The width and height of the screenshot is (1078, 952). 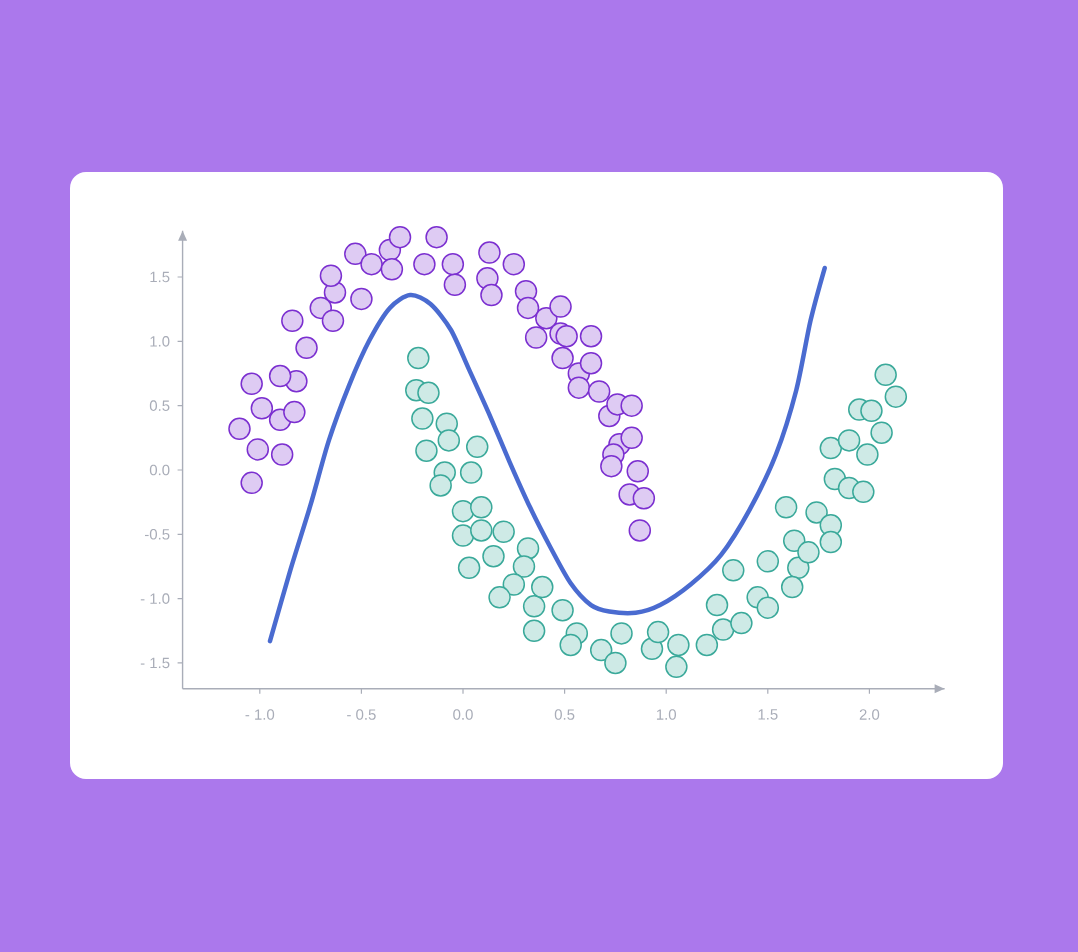 I want to click on y-tick-label: 1.5, so click(x=160, y=277).